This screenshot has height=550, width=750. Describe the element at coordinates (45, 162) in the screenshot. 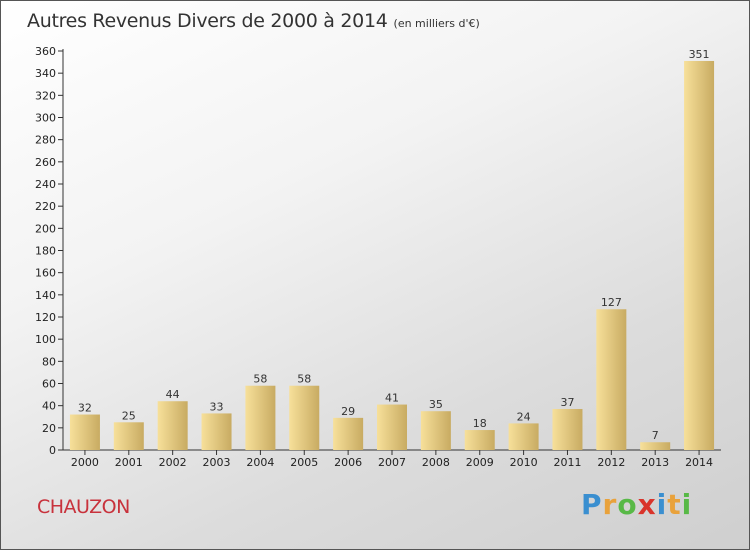

I see `y-tick-label: 260` at that location.